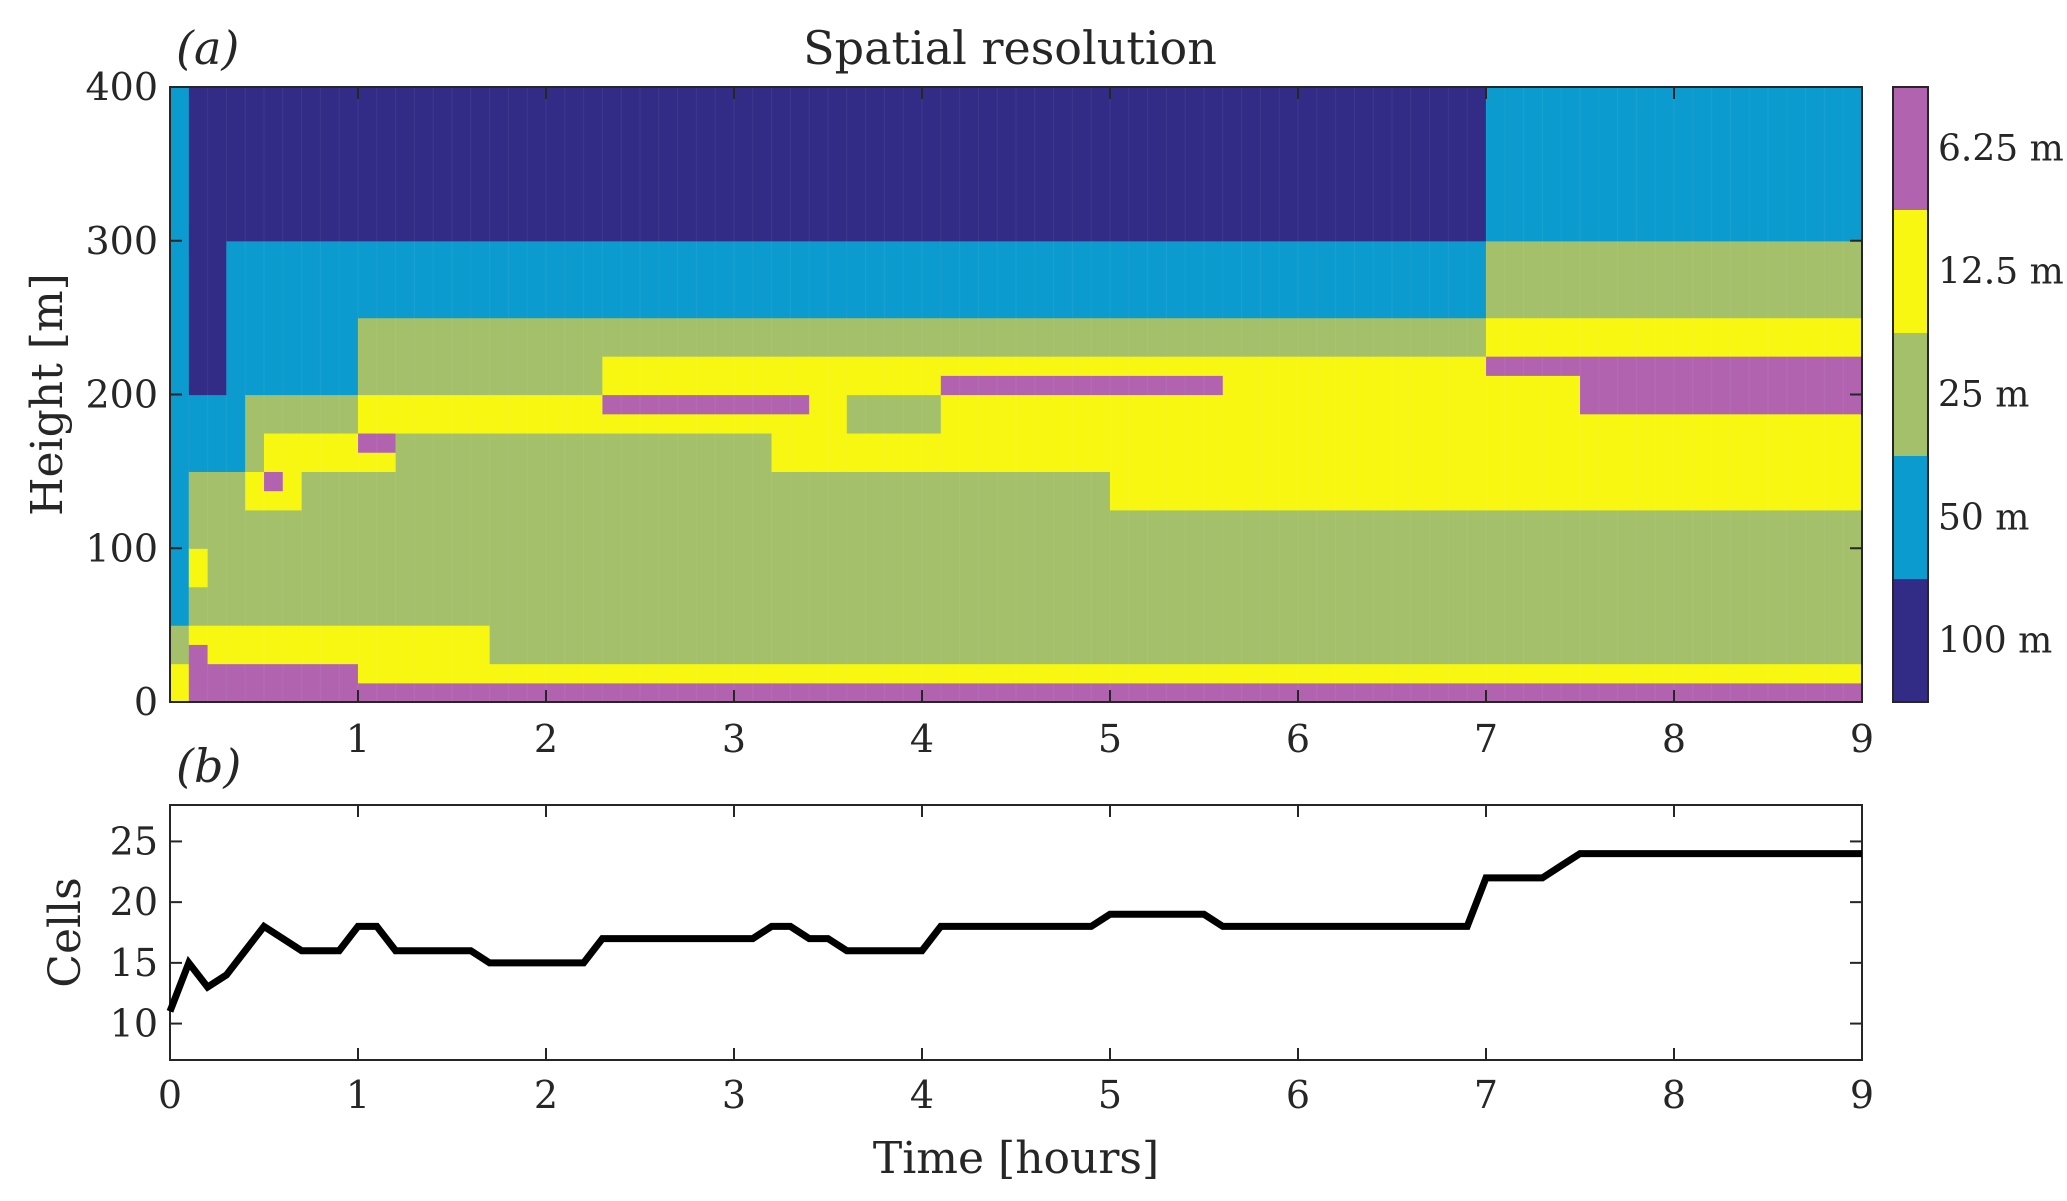 The image size is (2067, 1201). Describe the element at coordinates (358, 739) in the screenshot. I see `x-tick-label: 1` at that location.